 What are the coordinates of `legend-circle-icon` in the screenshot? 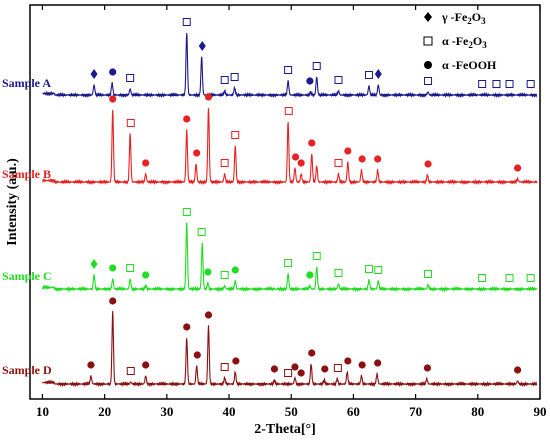 It's located at (428, 65).